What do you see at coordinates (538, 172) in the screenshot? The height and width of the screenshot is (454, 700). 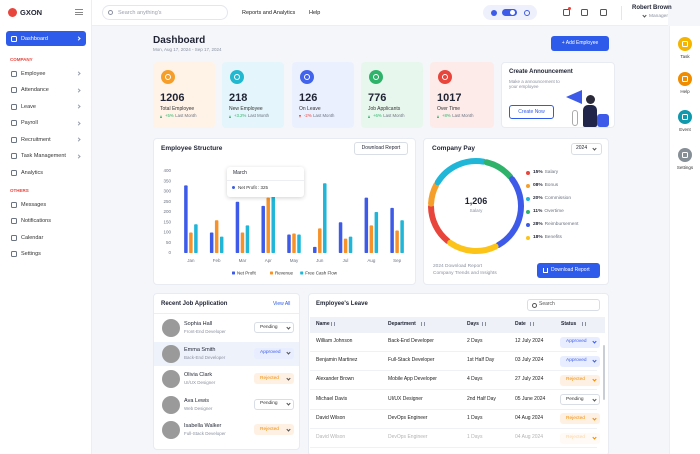 I see `legend-value: 15%` at bounding box center [538, 172].